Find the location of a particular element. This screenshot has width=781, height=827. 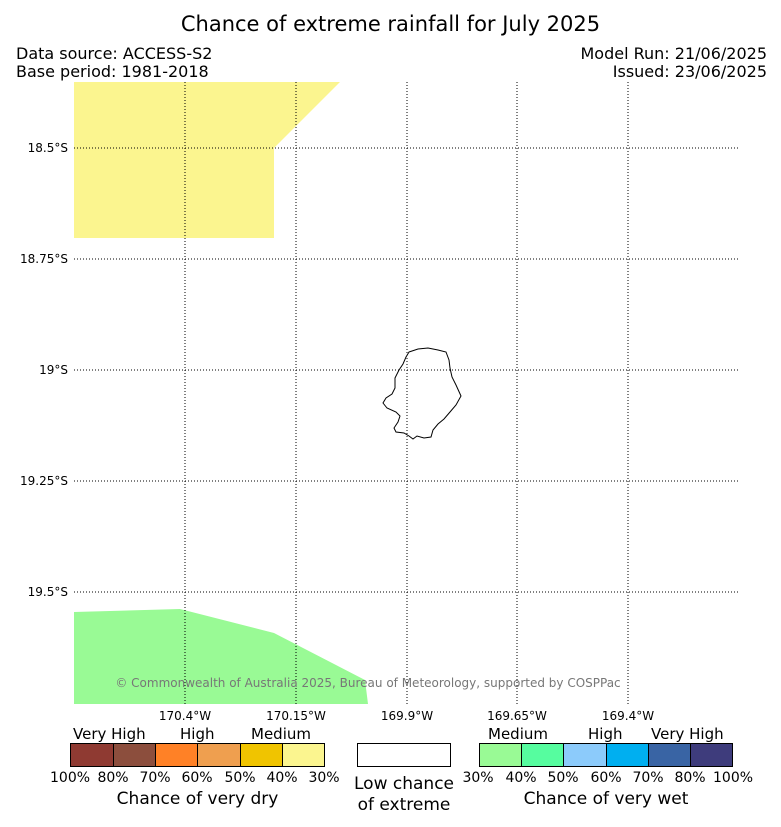

legend-wet-tick: 100% is located at coordinates (733, 778).